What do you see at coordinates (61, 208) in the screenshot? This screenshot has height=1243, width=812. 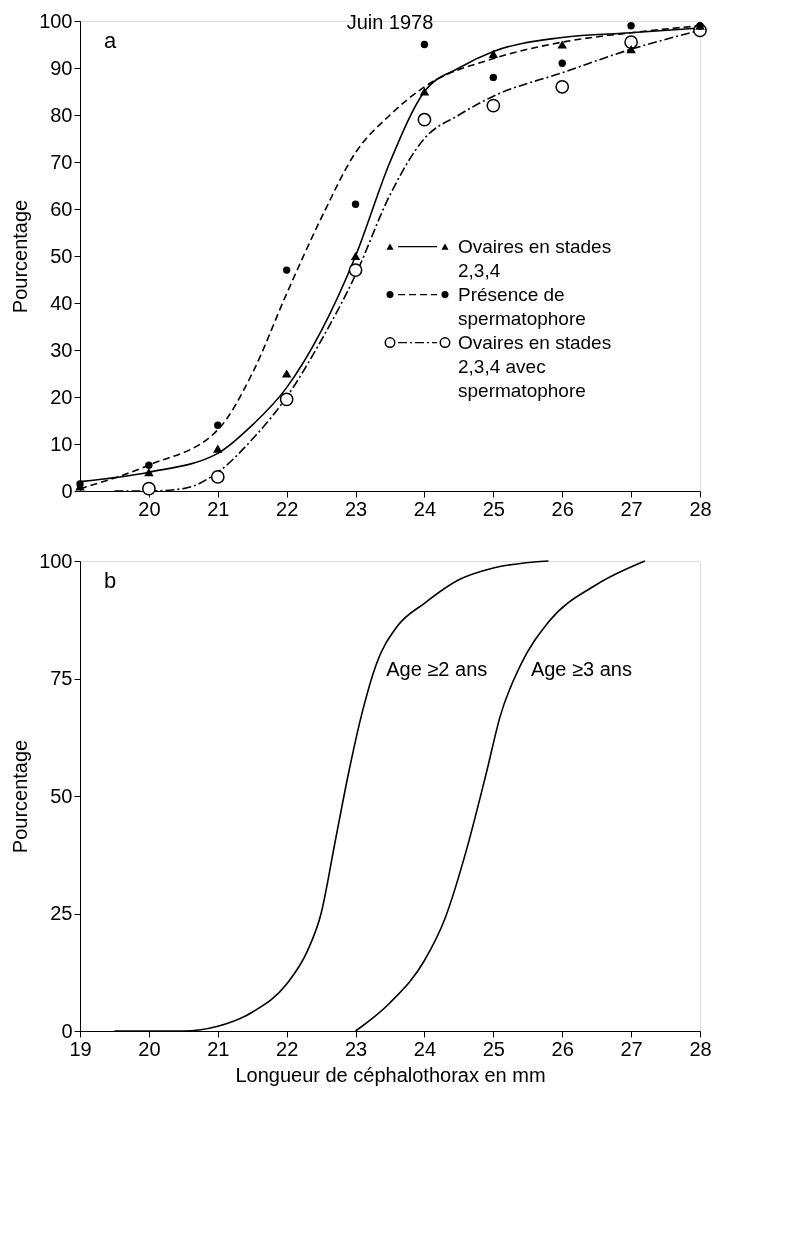 I see `y-tick-label: 60` at bounding box center [61, 208].